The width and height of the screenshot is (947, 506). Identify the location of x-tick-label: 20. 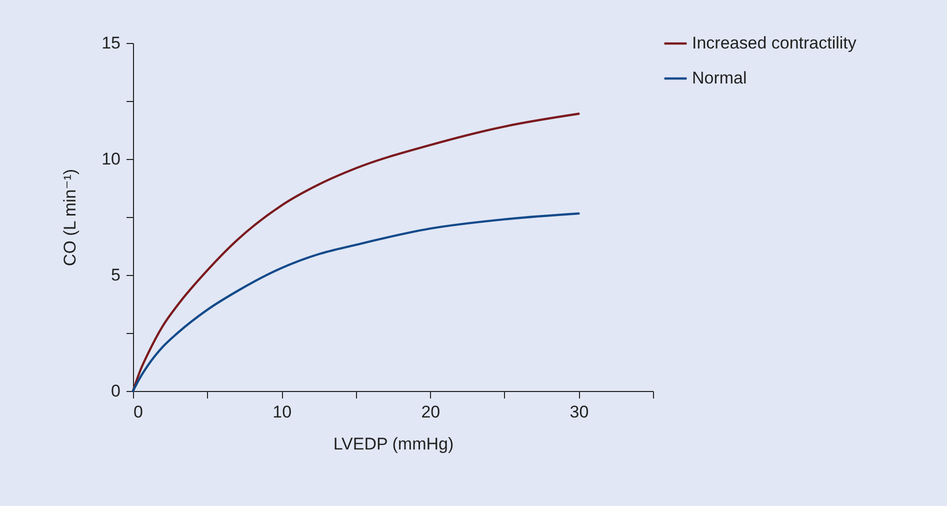
(430, 412).